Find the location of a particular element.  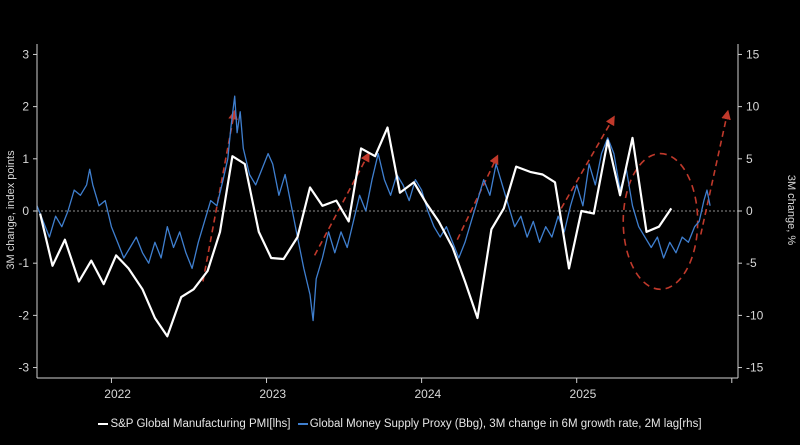

y-right-tick-label: -5 is located at coordinates (751, 263).